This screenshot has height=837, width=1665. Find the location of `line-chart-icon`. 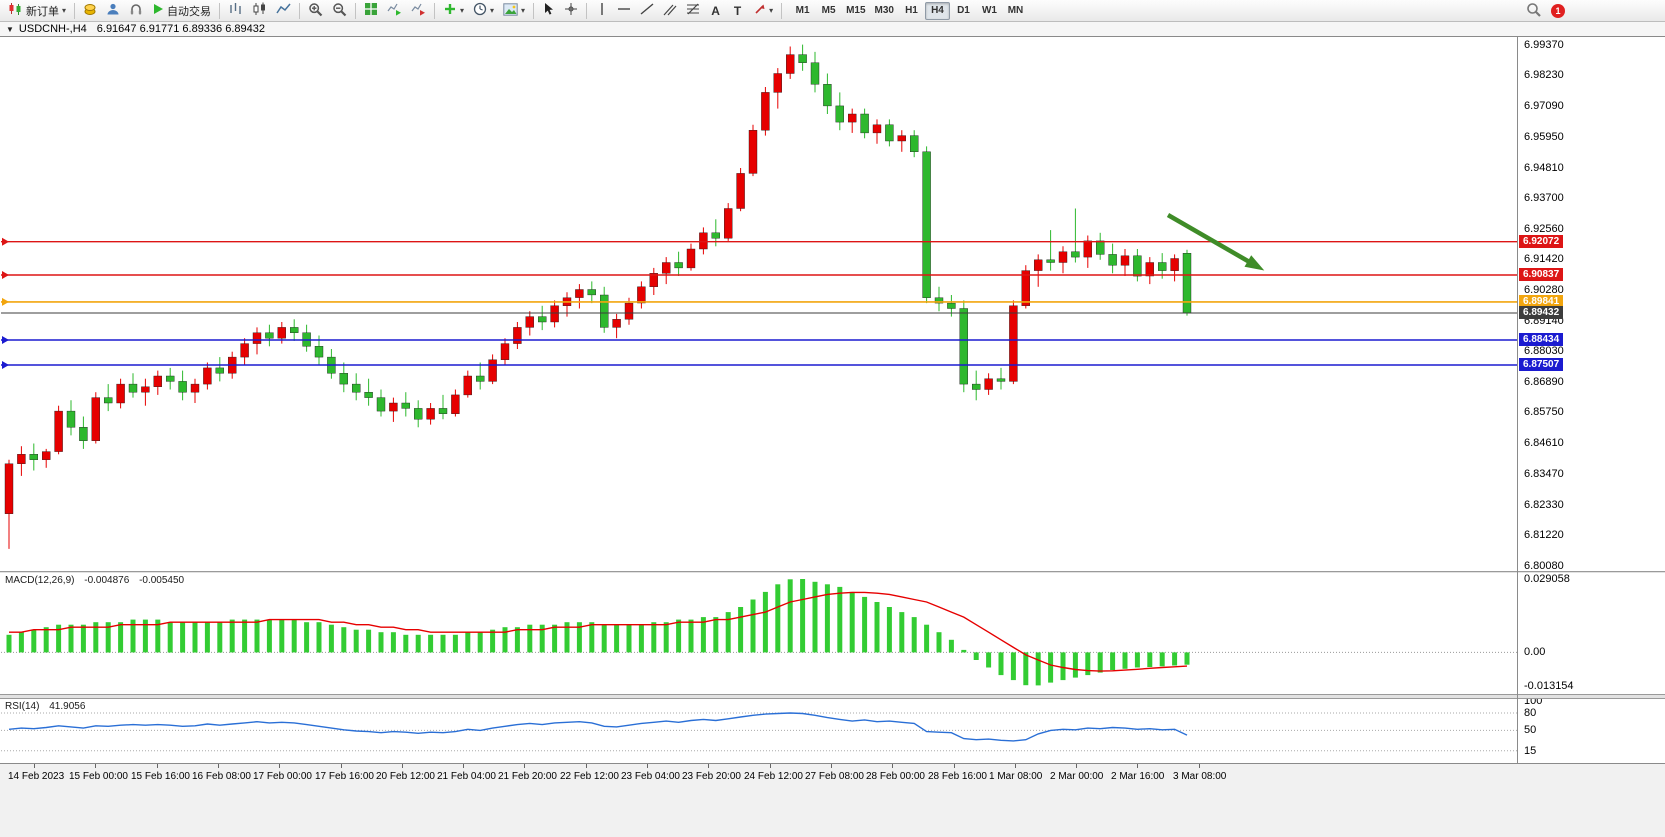

line-chart-icon is located at coordinates (283, 10).